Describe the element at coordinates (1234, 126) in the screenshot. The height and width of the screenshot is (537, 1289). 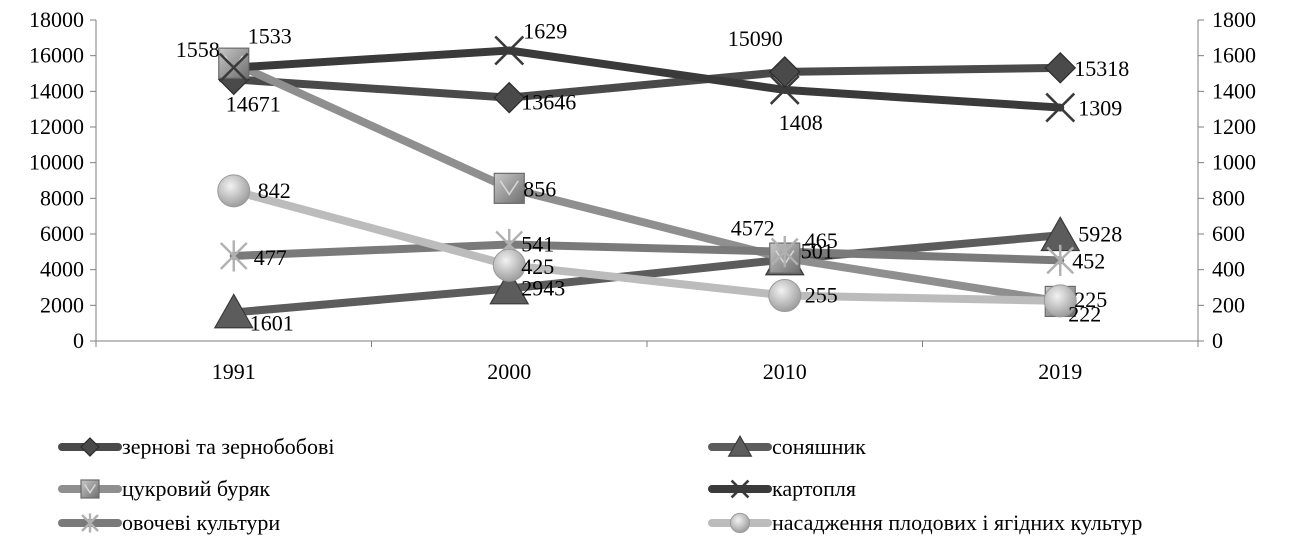
I see `y-right-tick-label: 1200` at that location.